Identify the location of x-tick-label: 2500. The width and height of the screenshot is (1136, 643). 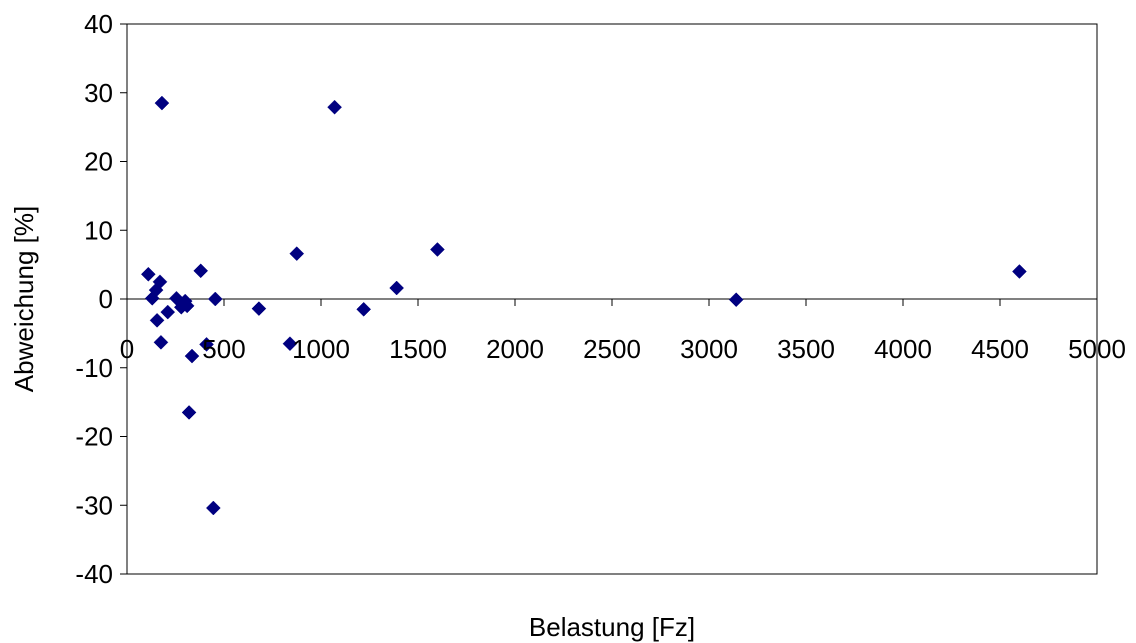
(612, 349).